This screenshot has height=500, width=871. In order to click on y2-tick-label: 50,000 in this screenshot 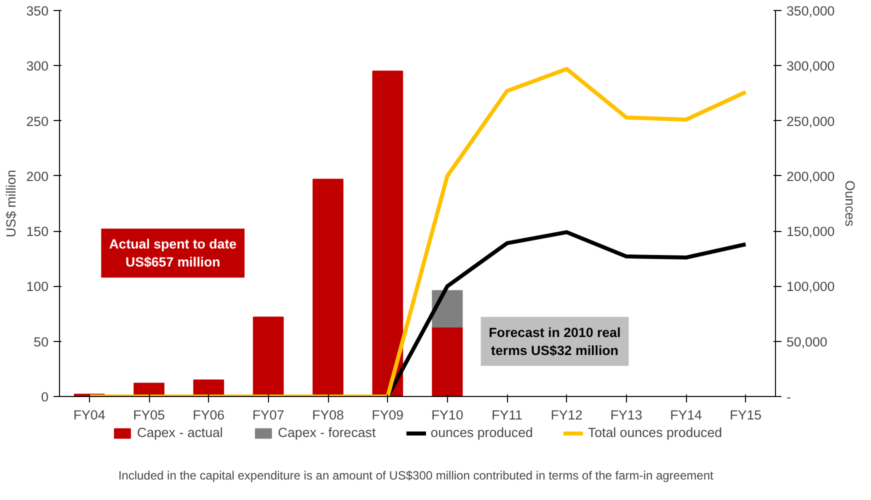, I will do `click(807, 342)`.